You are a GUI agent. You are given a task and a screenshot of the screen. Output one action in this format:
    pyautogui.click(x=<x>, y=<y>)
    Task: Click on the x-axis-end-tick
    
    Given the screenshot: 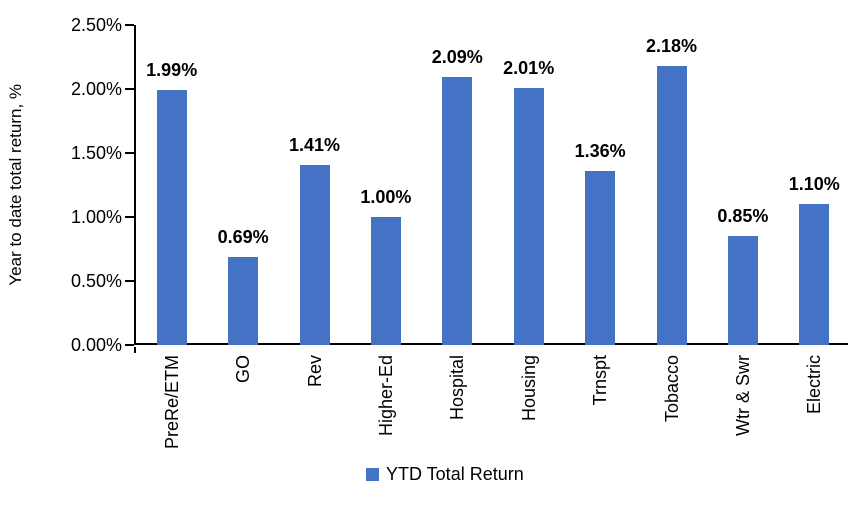 What is the action you would take?
    pyautogui.click(x=135, y=350)
    